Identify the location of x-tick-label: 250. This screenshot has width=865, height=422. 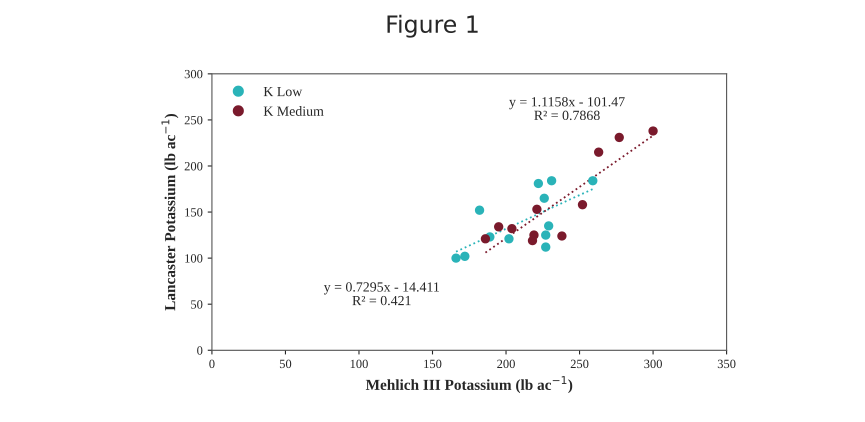
(579, 364).